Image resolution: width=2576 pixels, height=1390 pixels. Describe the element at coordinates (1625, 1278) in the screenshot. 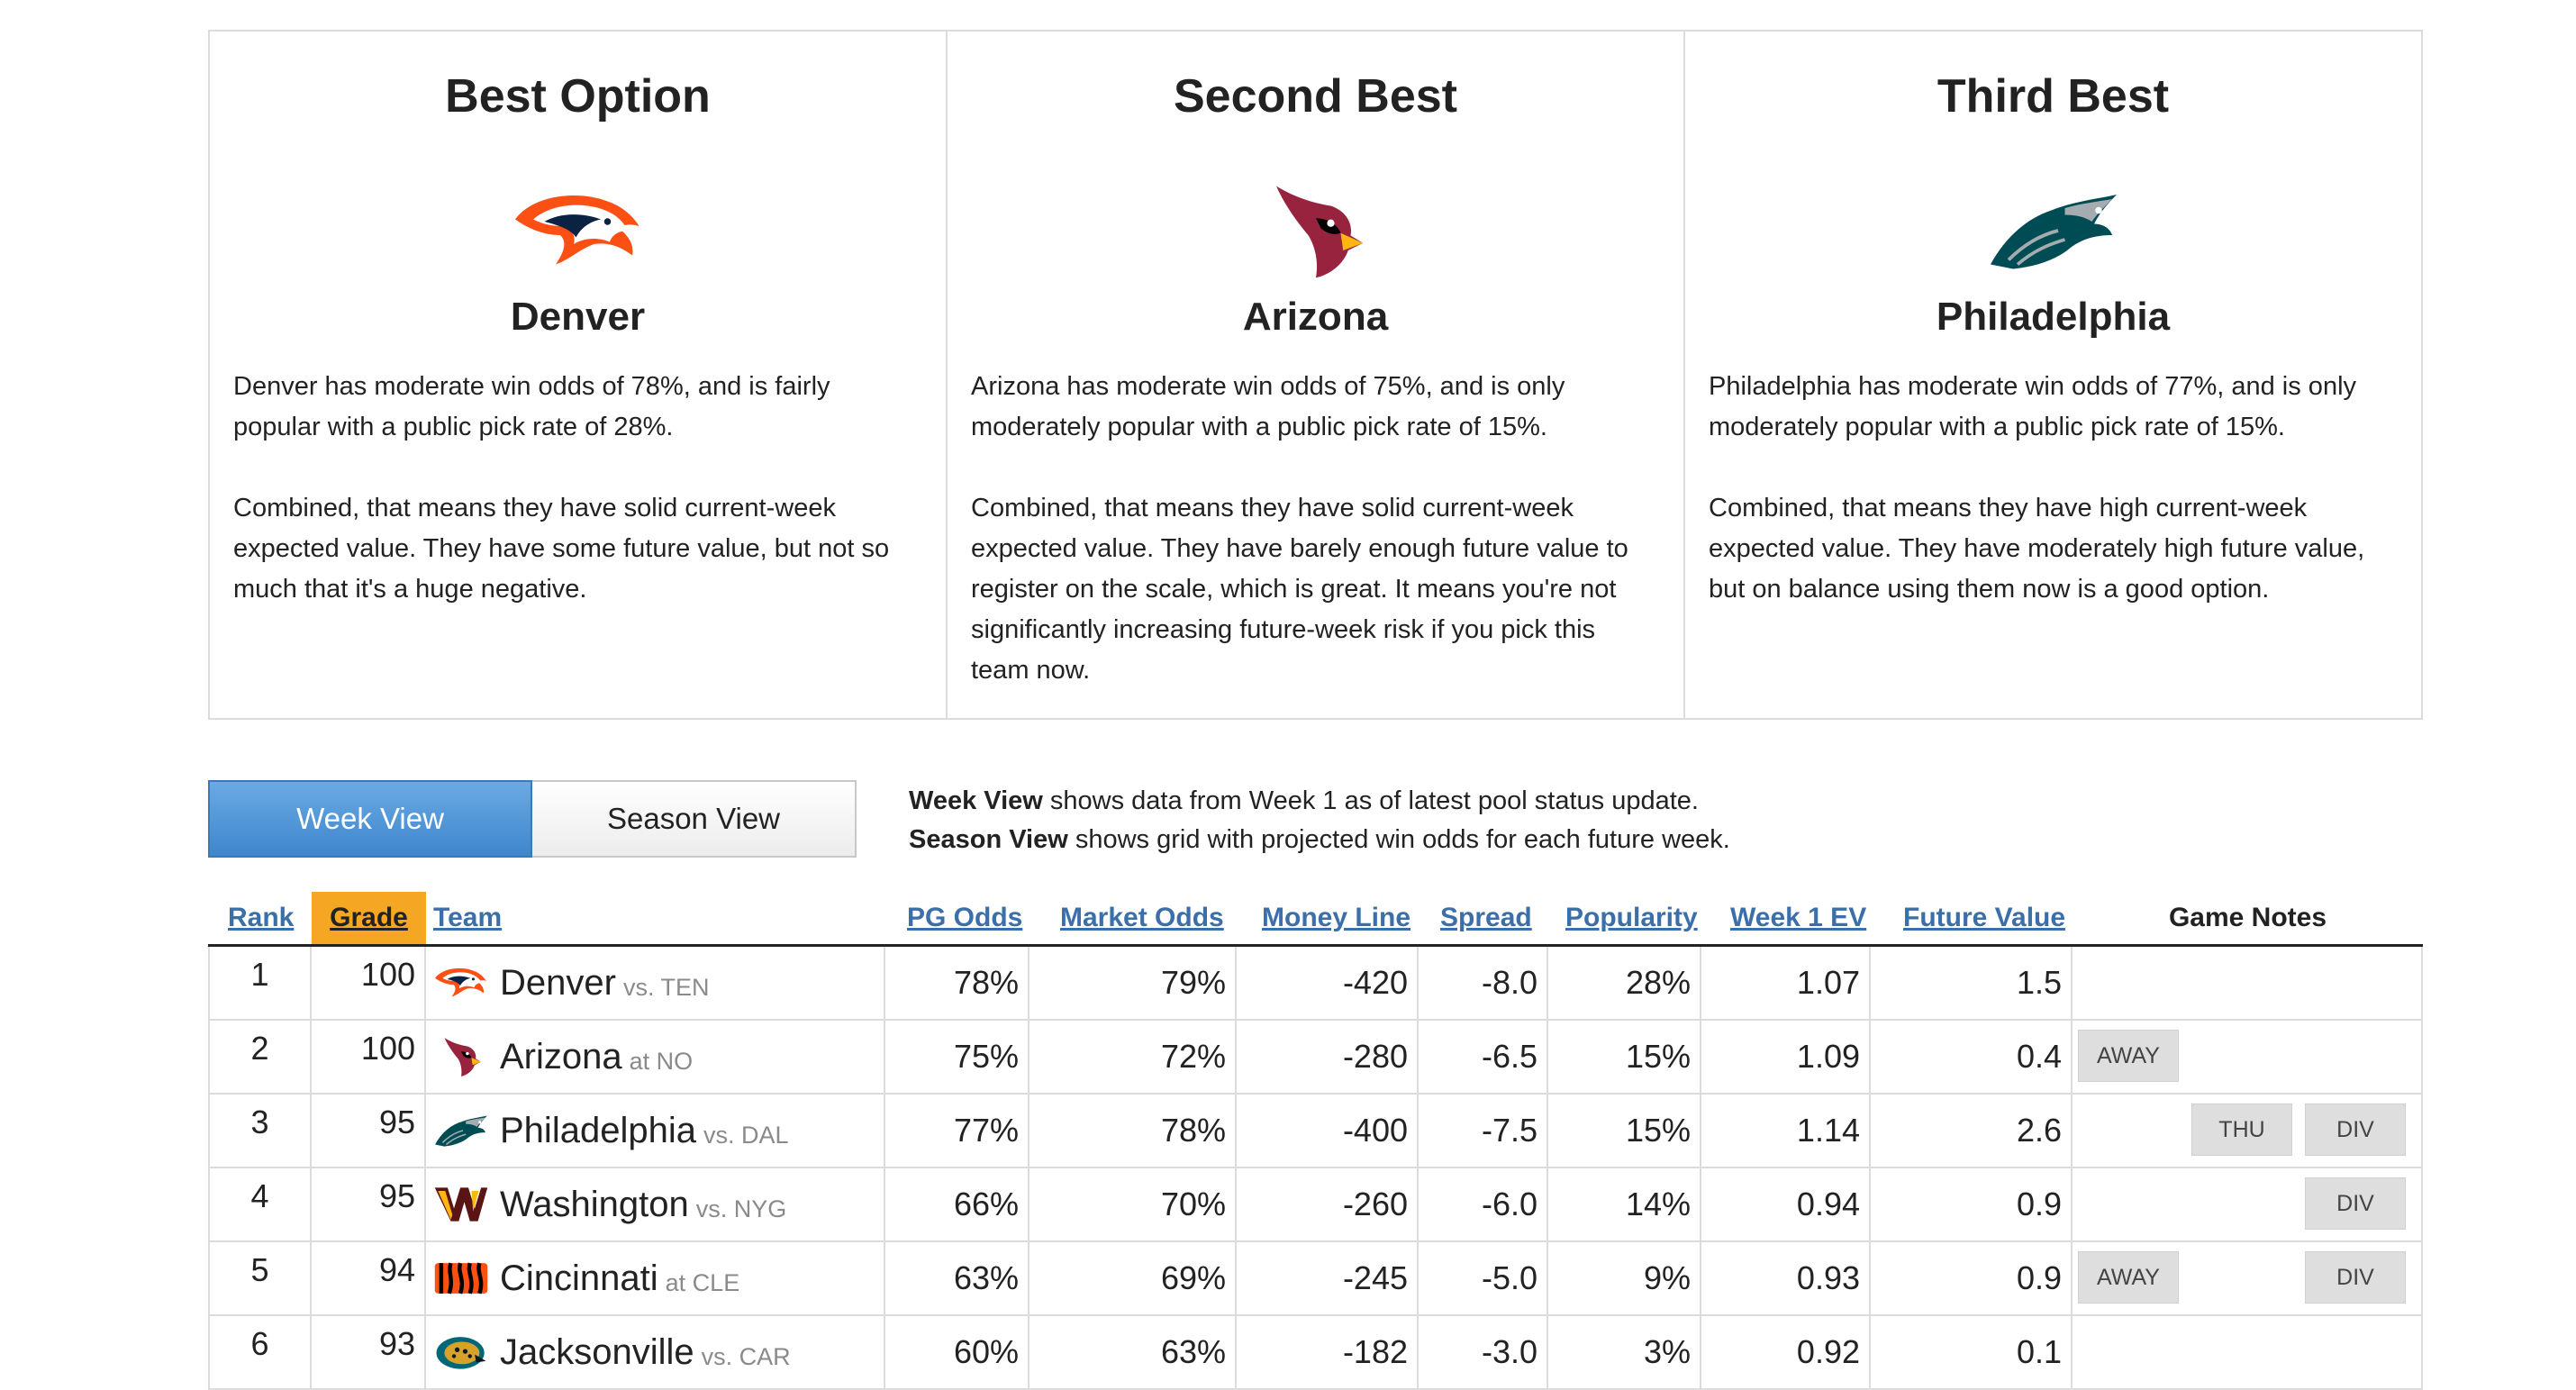

I see `popularity-cell: 9%` at that location.